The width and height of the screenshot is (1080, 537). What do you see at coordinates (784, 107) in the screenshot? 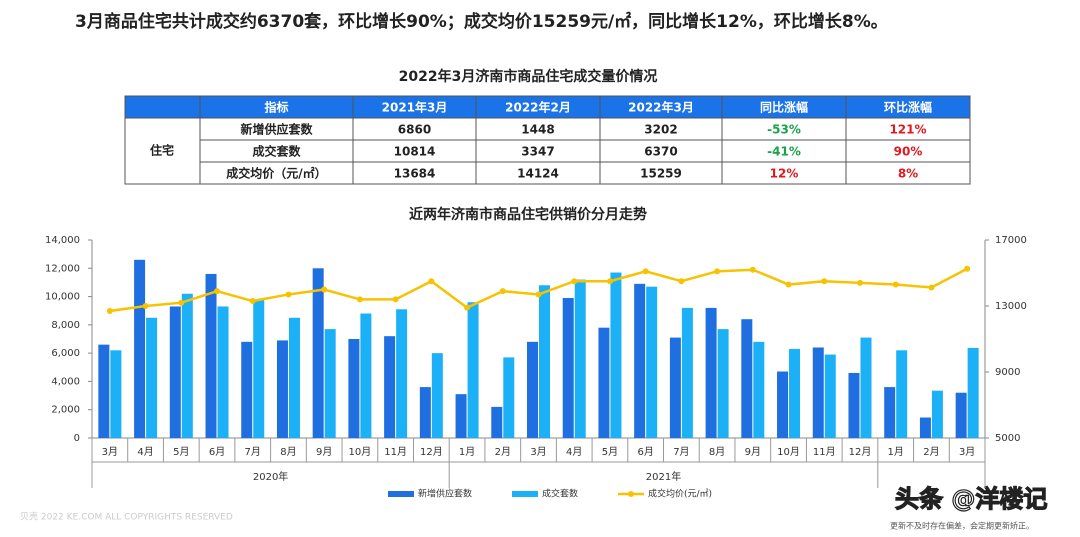
I see `table-header-cell: 同比涨幅` at bounding box center [784, 107].